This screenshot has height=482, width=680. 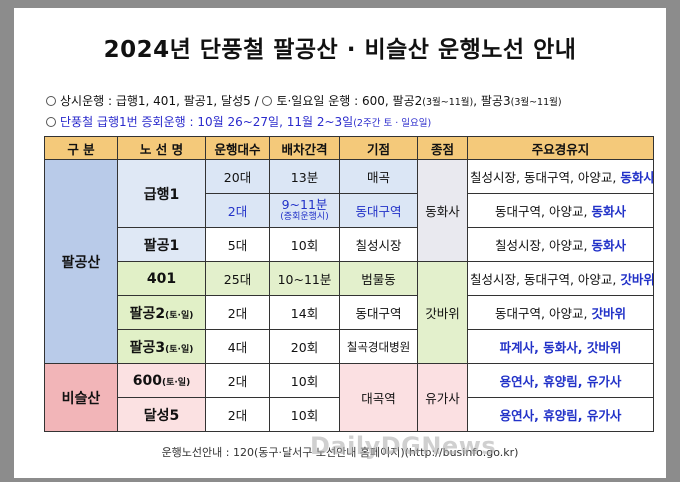 I want to click on stops-cell: 칠성시장, 동대구역, 아양교, 동화사, so click(x=560, y=176).